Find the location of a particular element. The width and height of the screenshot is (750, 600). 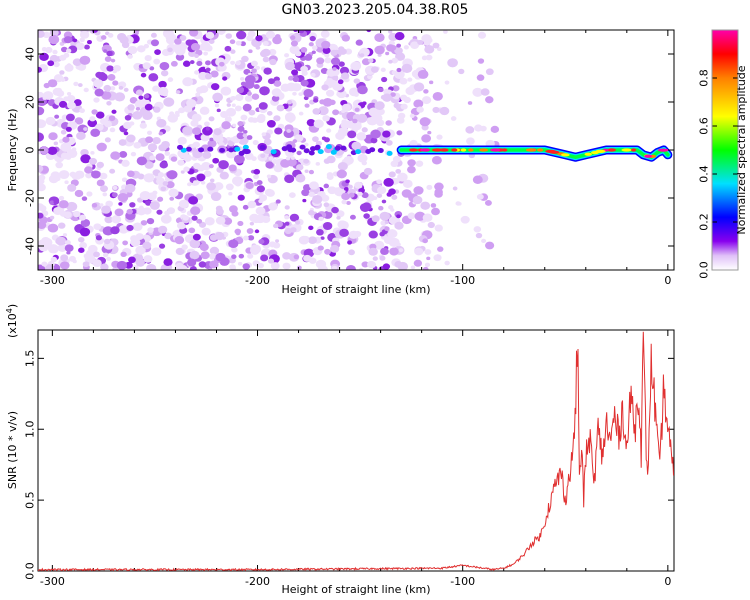

snr-ytick-label: 1.5 is located at coordinates (30, 359).